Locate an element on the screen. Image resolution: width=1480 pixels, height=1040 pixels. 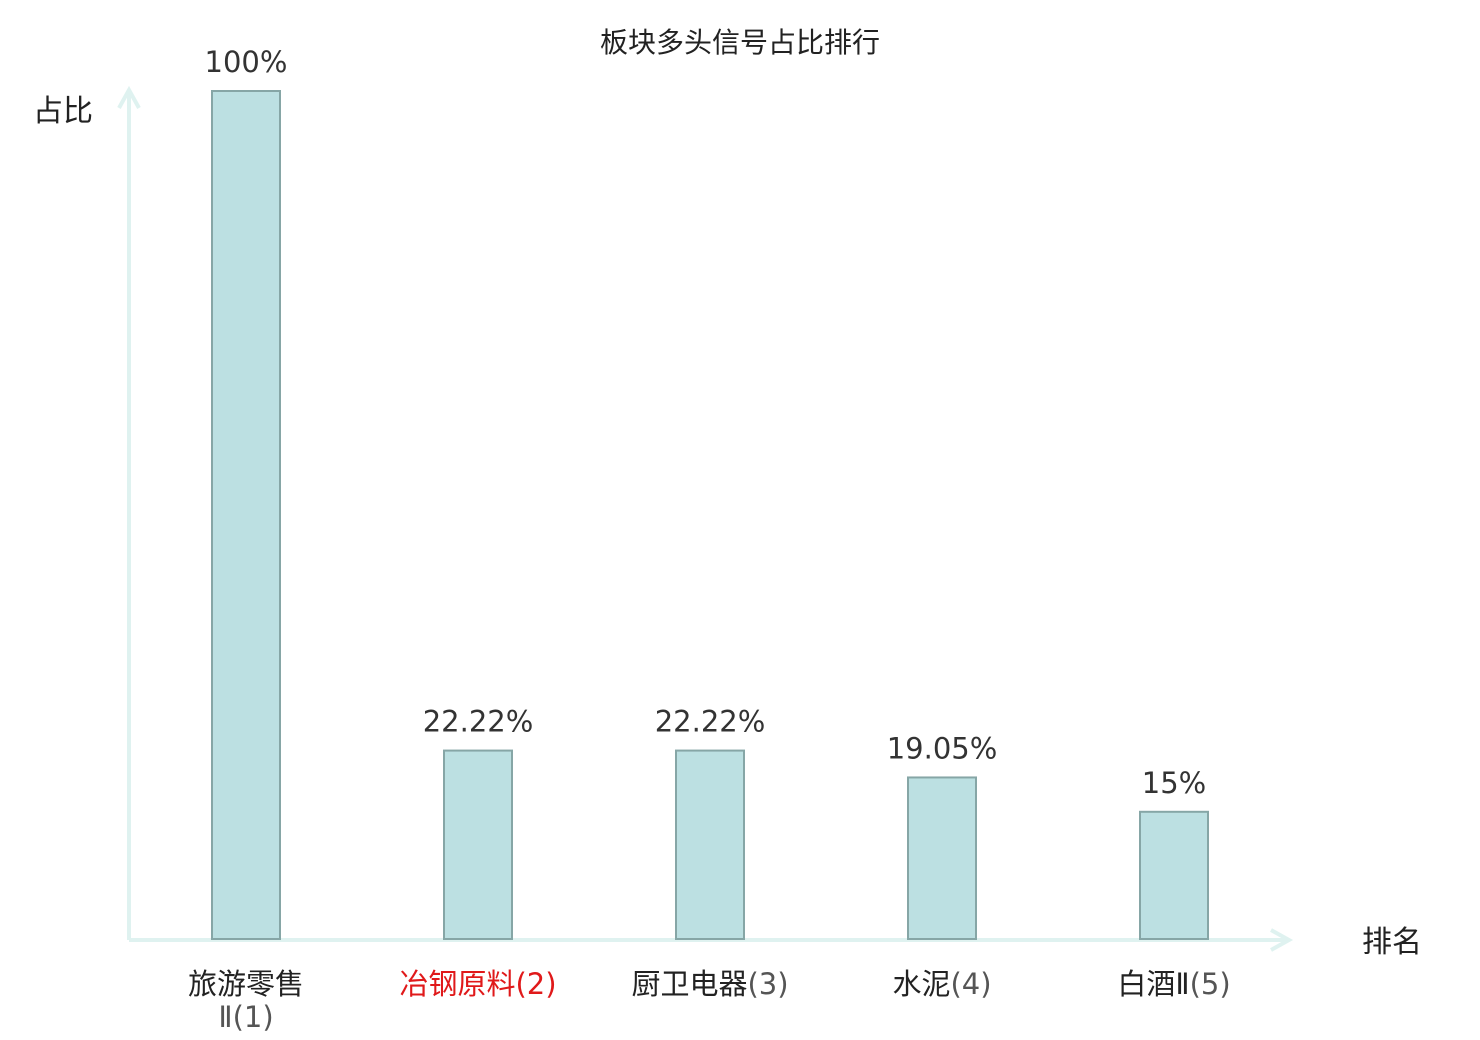
value-label-2: 22.22% is located at coordinates (478, 722).